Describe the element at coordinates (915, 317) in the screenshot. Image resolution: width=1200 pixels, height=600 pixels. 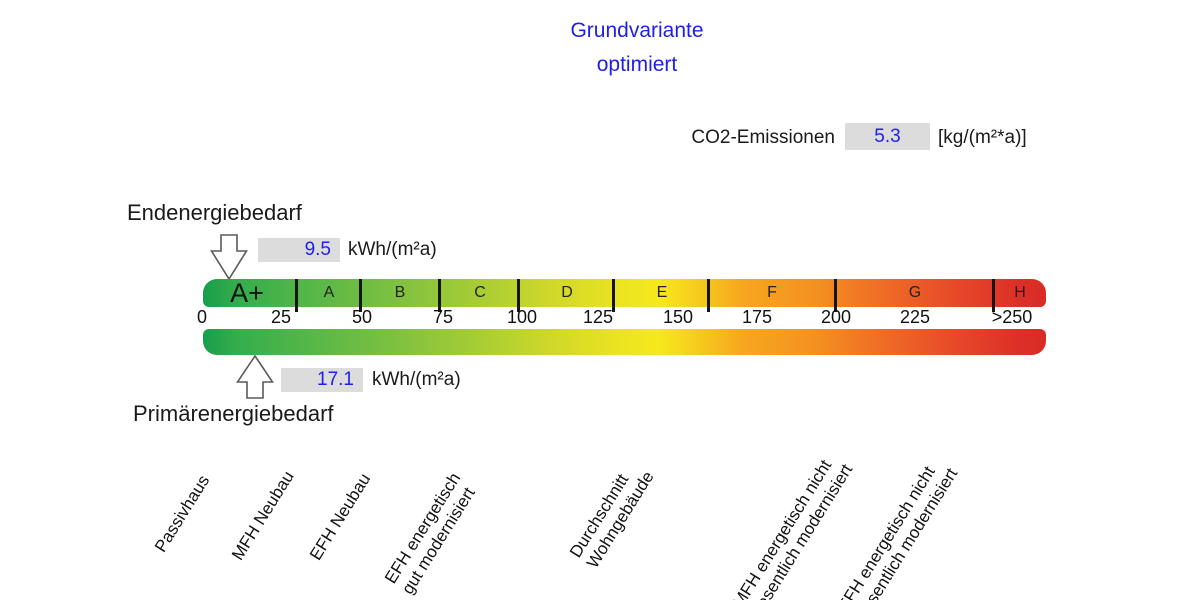
I see `axis-tick-225: 225` at that location.